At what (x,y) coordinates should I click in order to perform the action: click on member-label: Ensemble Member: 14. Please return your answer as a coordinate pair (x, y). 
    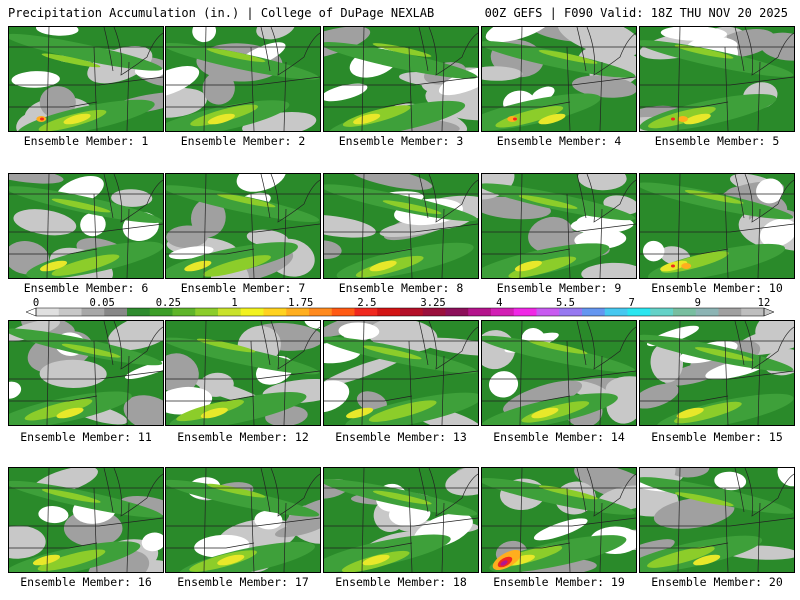
    Looking at the image, I should click on (559, 437).